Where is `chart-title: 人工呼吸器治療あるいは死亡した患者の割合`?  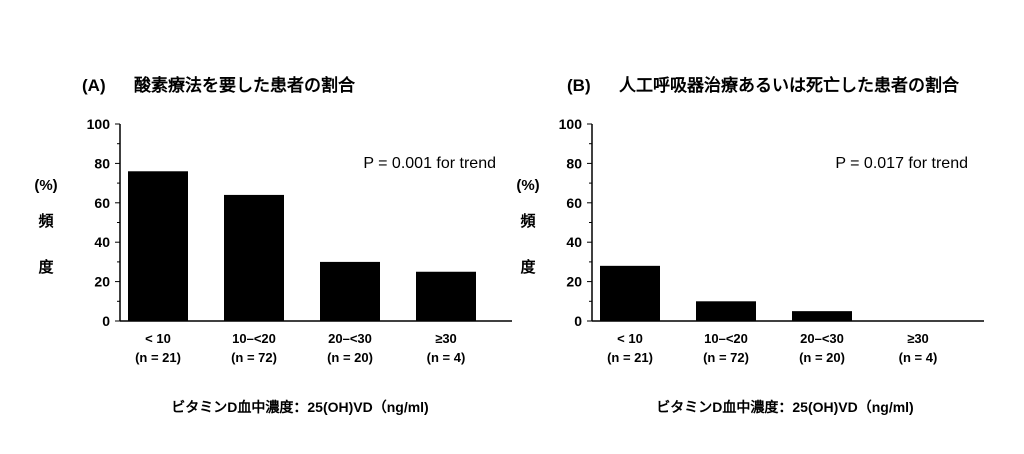
chart-title: 人工呼吸器治療あるいは死亡した患者の割合 is located at coordinates (789, 85).